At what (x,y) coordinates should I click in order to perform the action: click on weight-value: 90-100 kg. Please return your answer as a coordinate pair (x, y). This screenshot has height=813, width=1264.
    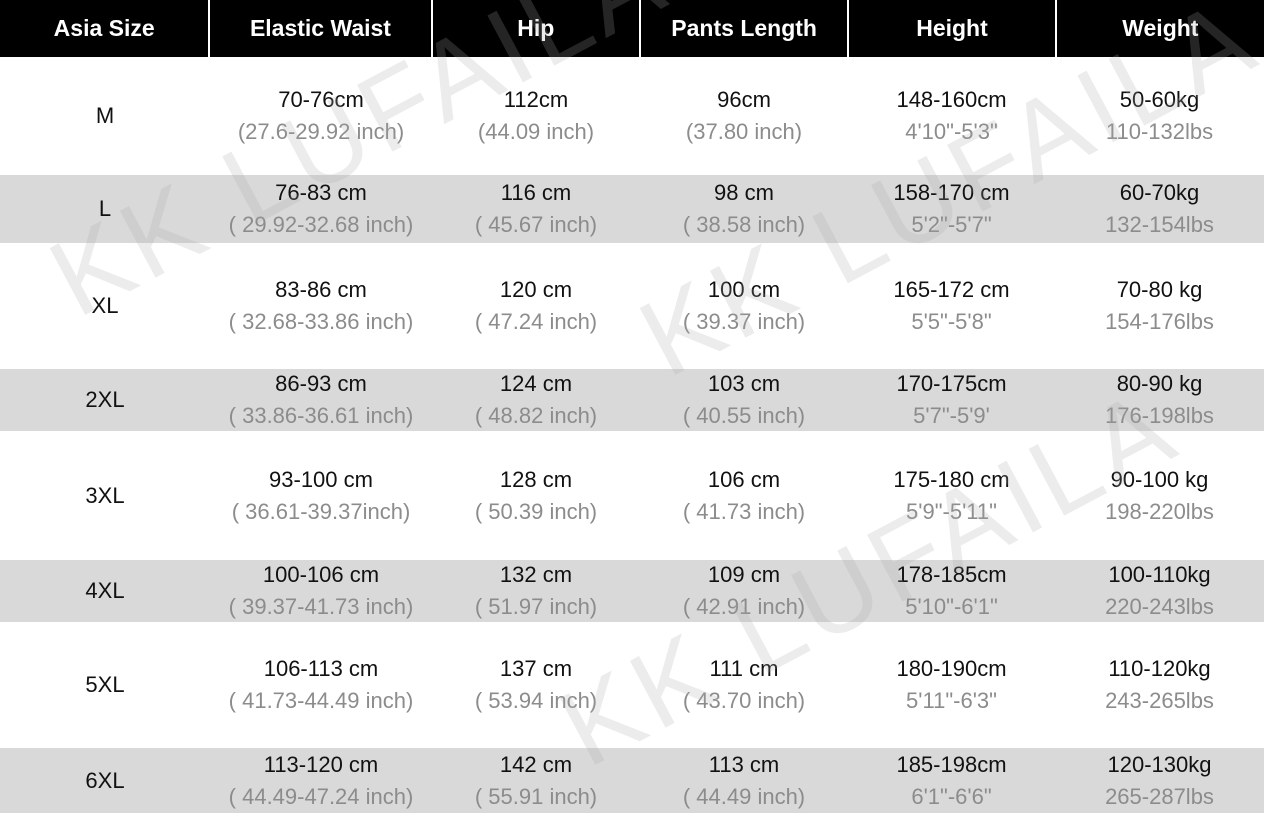
    Looking at the image, I should click on (1159, 479).